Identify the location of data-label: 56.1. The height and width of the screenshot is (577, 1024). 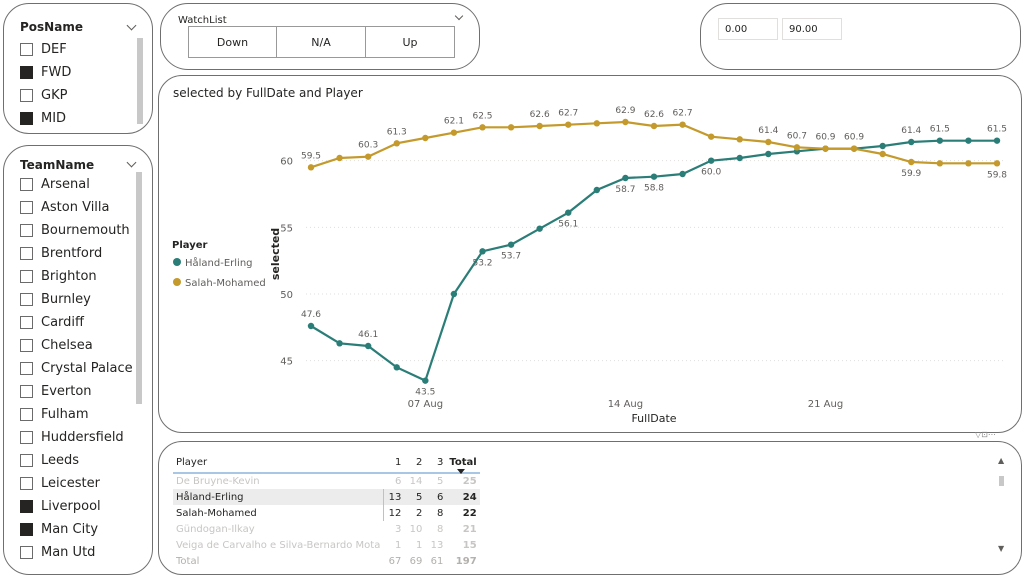
(568, 225).